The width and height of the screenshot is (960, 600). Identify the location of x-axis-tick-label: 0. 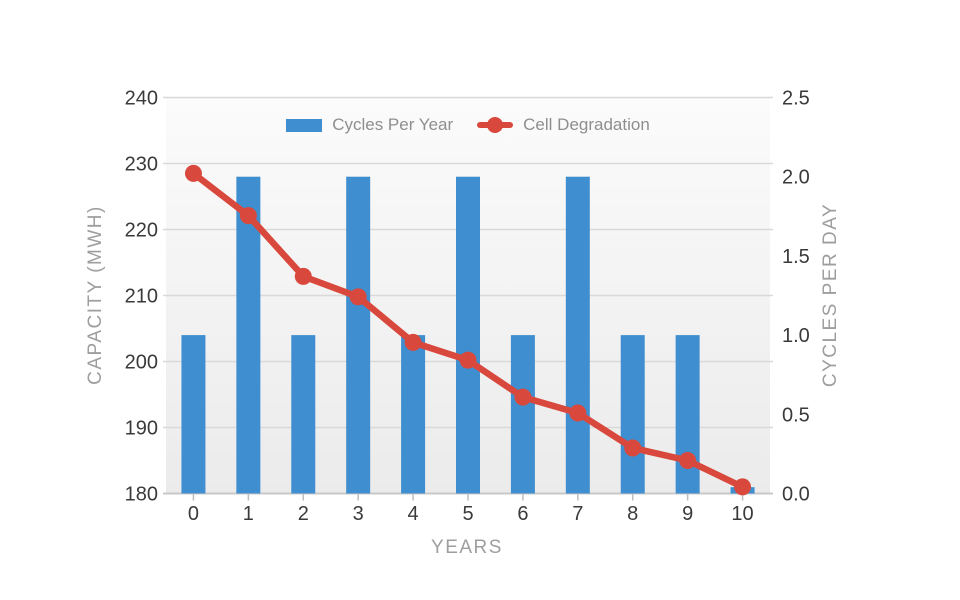
(193, 514).